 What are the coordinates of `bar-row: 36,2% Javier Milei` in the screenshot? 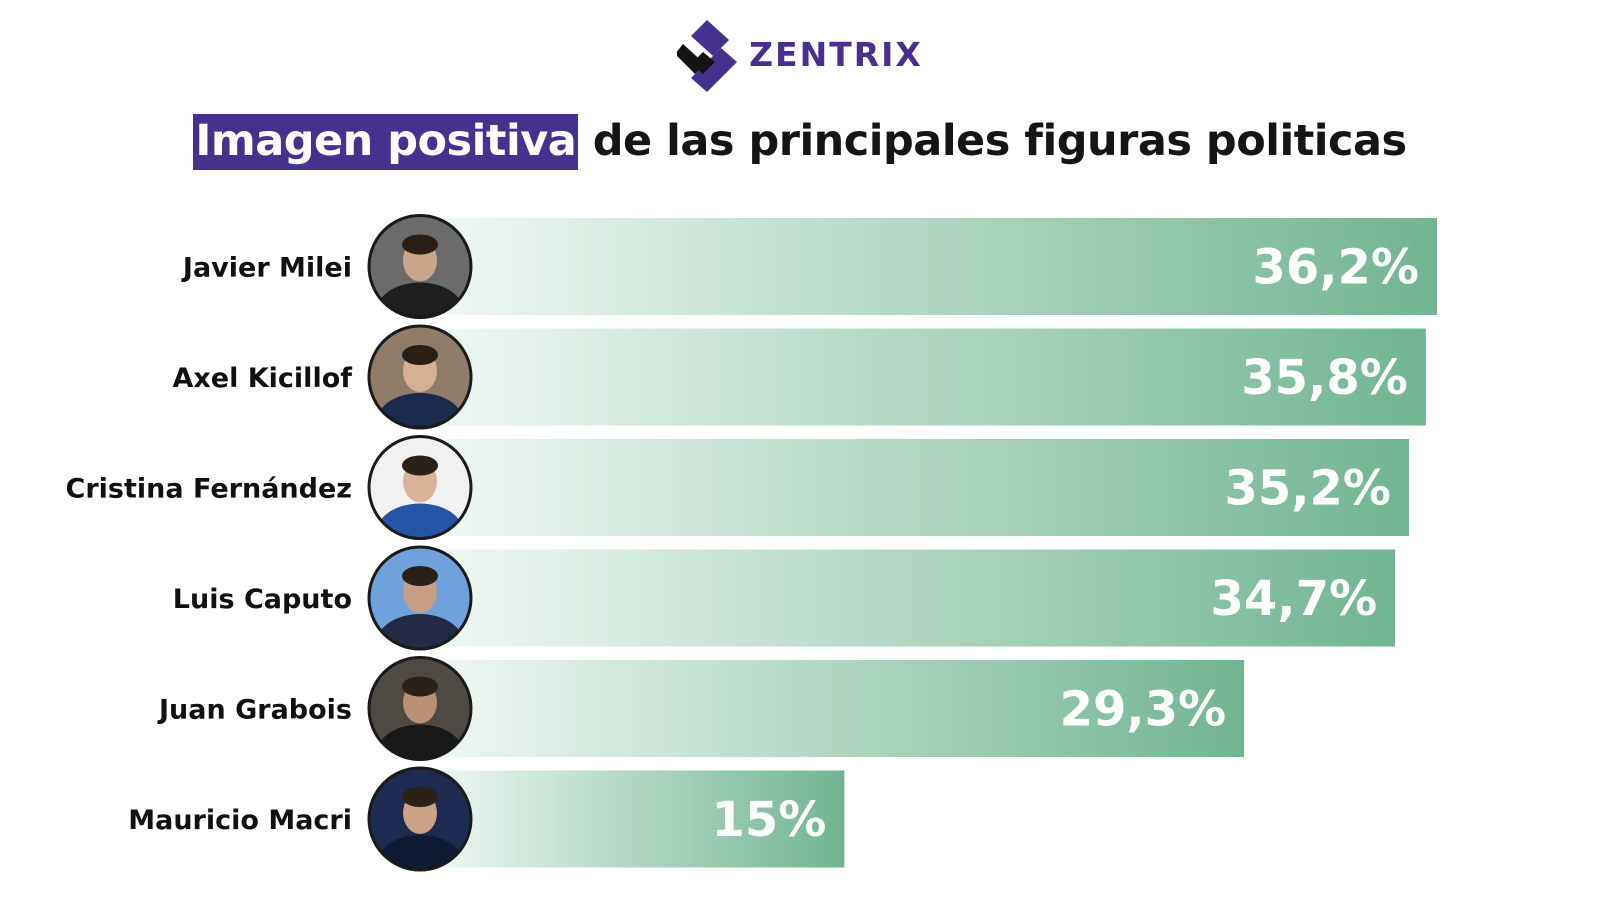 It's located at (809, 266).